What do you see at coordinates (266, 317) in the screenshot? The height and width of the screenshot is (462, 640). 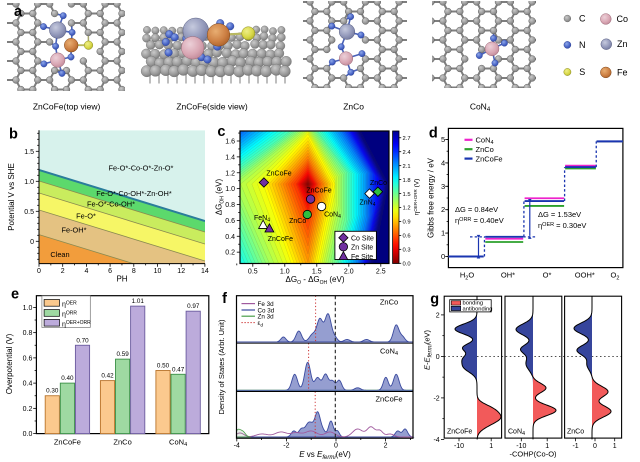 I see `svg-text: Zn 3d` at bounding box center [266, 317].